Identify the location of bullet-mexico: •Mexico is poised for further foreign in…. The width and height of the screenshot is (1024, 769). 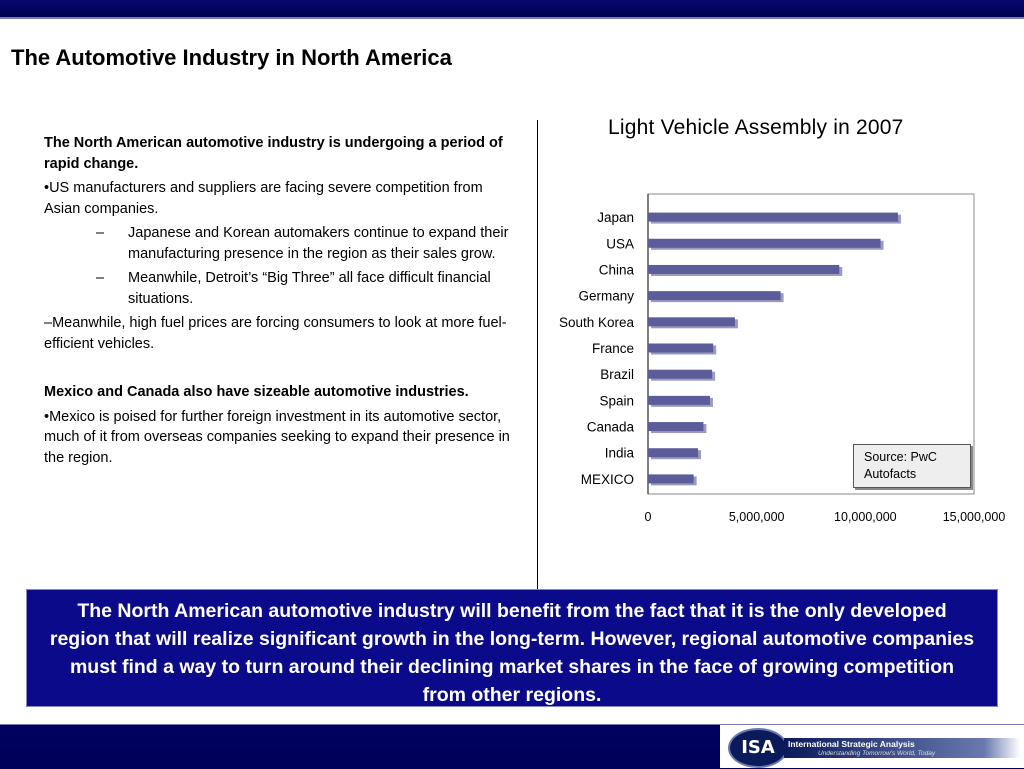
(277, 437).